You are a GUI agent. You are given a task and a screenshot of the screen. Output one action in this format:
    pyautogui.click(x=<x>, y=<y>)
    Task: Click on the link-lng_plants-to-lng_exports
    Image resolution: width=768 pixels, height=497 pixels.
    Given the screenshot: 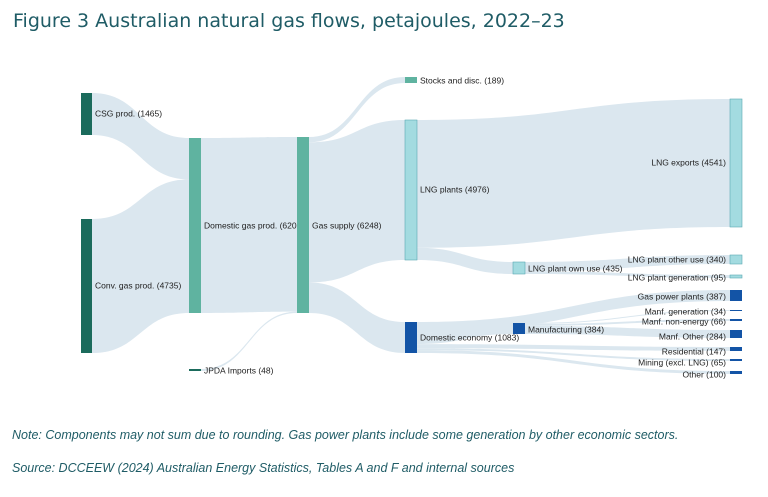 What is the action you would take?
    pyautogui.click(x=573, y=173)
    